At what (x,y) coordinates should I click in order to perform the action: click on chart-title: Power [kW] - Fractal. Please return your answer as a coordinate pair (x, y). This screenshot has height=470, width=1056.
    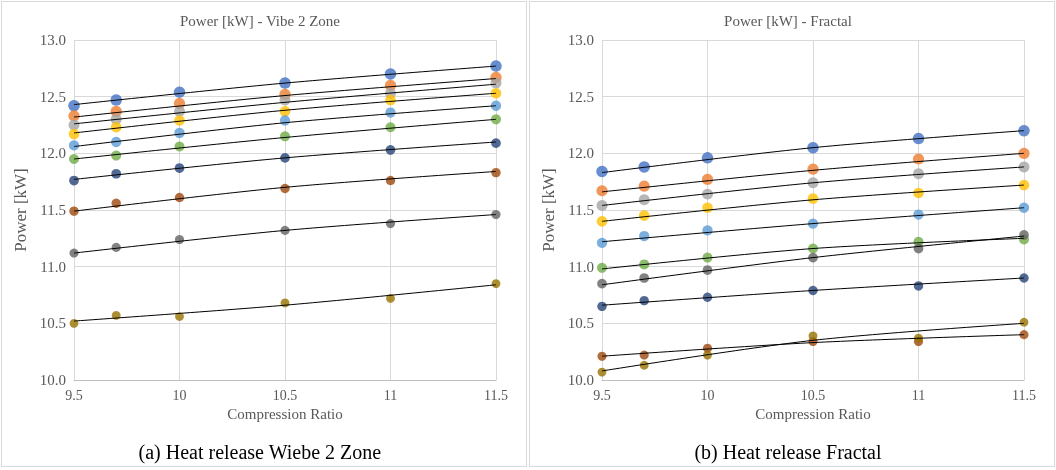
    Looking at the image, I should click on (788, 20).